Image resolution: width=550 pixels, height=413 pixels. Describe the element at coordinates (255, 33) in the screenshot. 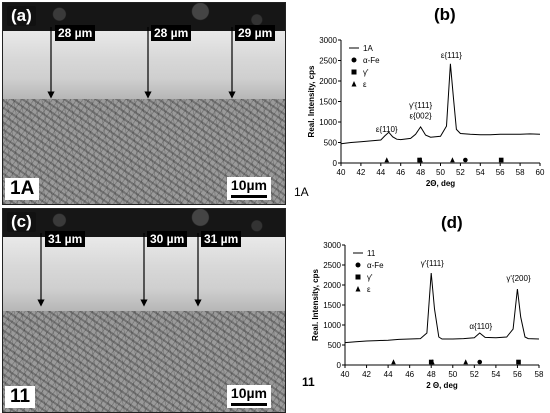

I see `thickness-label: 29 µm` at that location.